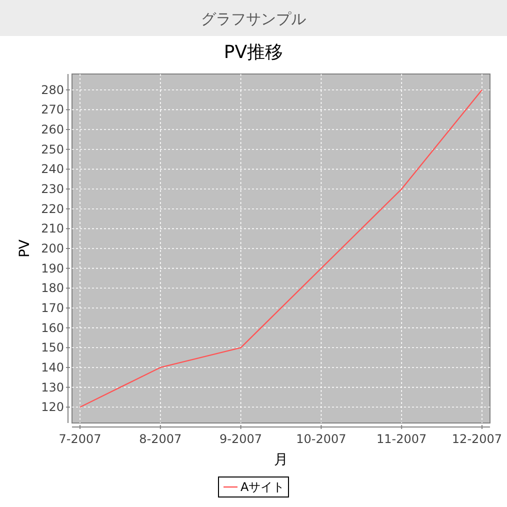 The image size is (507, 507). I want to click on x-tick-label: 11-2007, so click(401, 439).